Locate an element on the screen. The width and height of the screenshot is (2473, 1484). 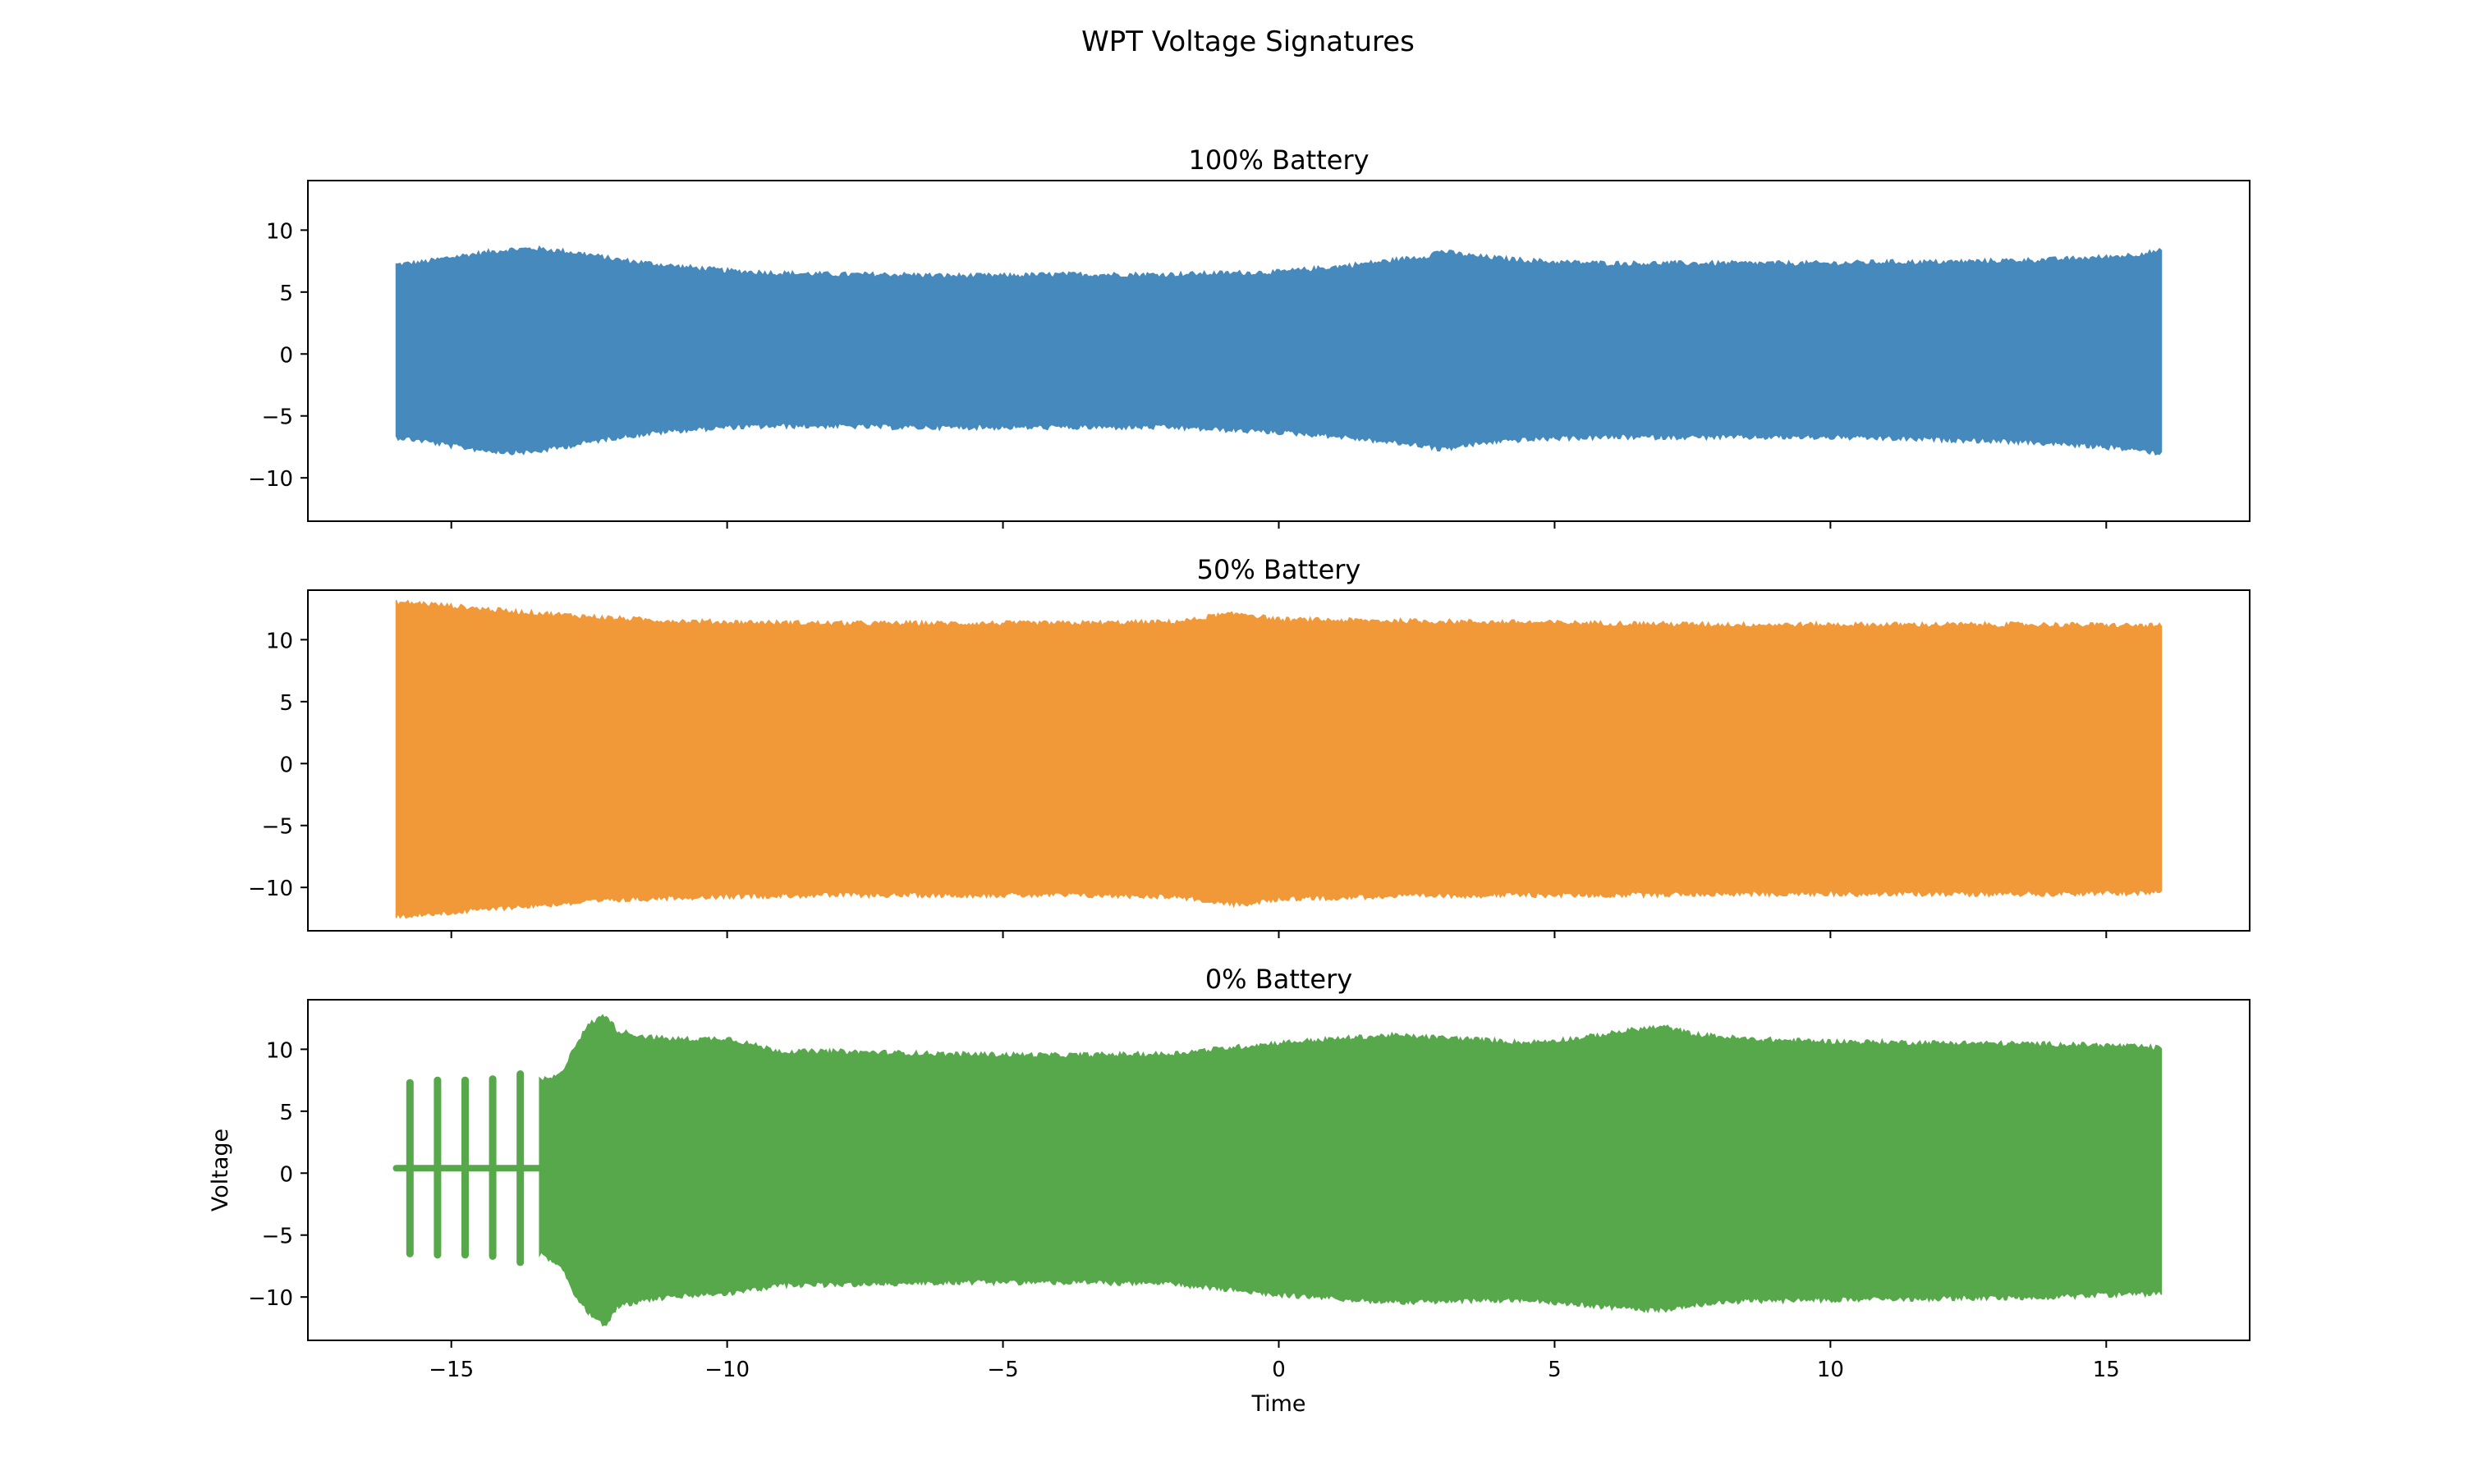
y-tick-label-0-1: −5 is located at coordinates (277, 417).